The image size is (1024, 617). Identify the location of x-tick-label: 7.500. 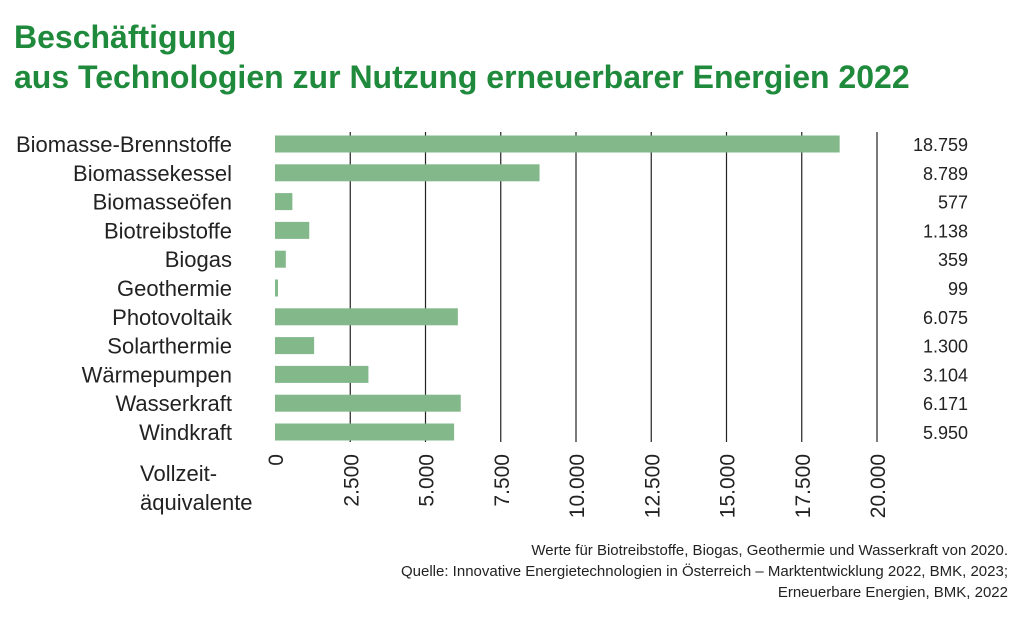
(502, 480).